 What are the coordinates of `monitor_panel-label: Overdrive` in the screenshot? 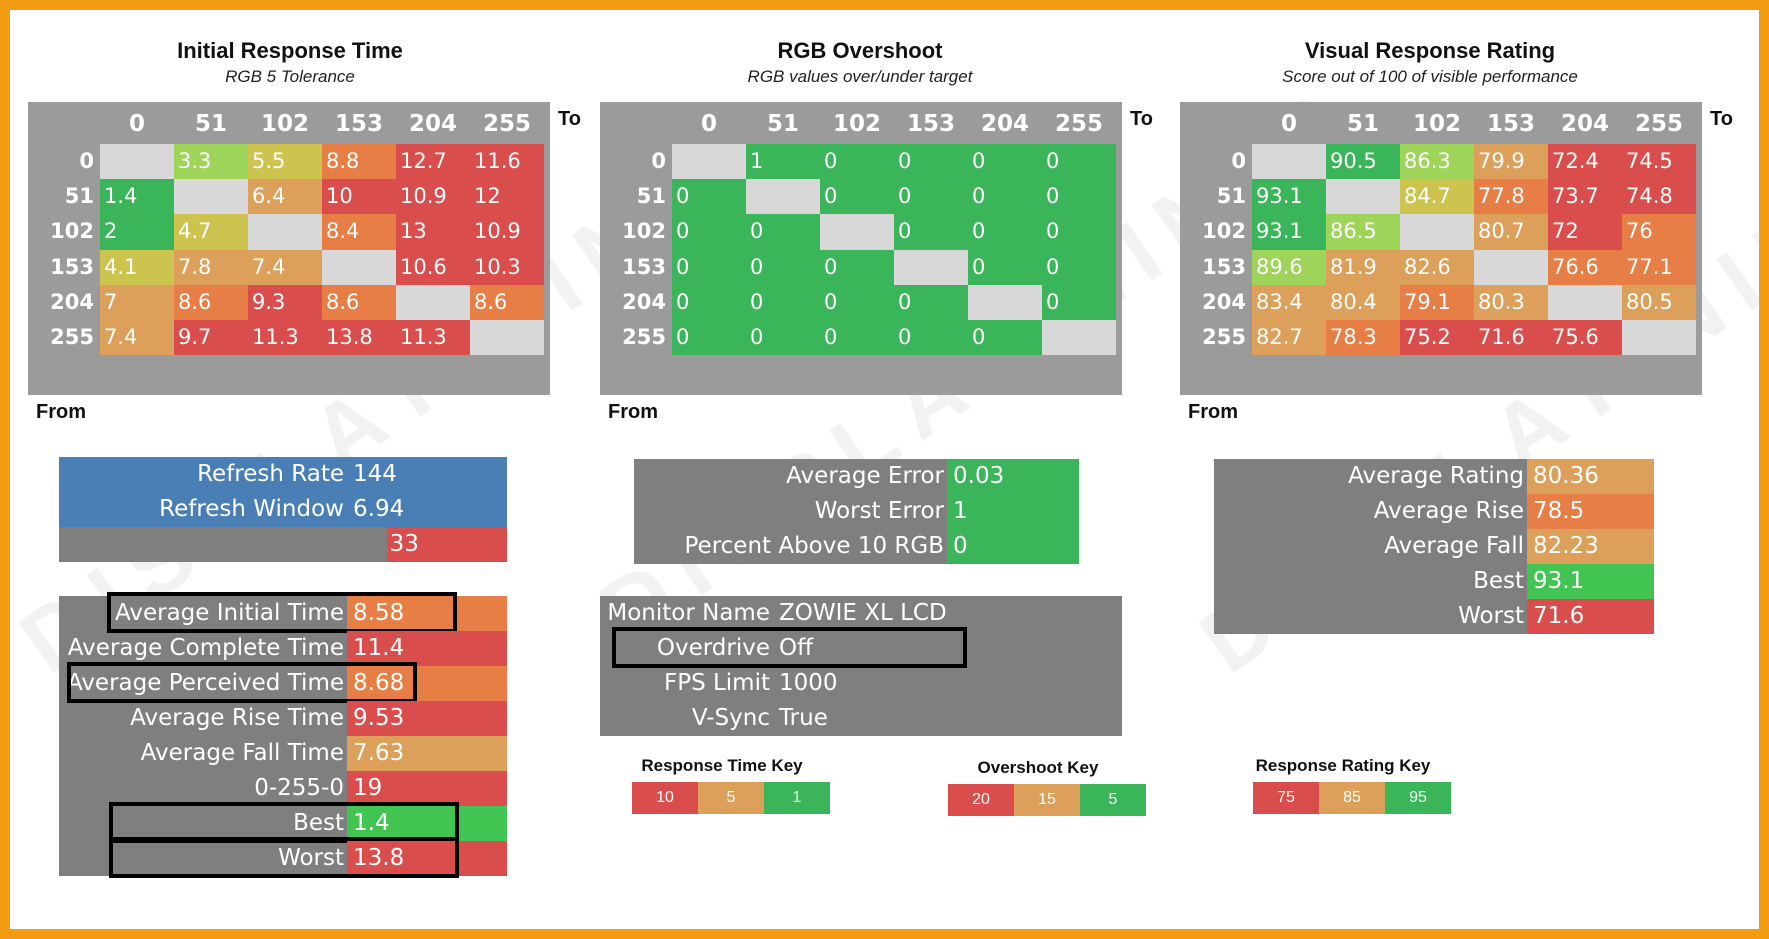 It's located at (713, 648).